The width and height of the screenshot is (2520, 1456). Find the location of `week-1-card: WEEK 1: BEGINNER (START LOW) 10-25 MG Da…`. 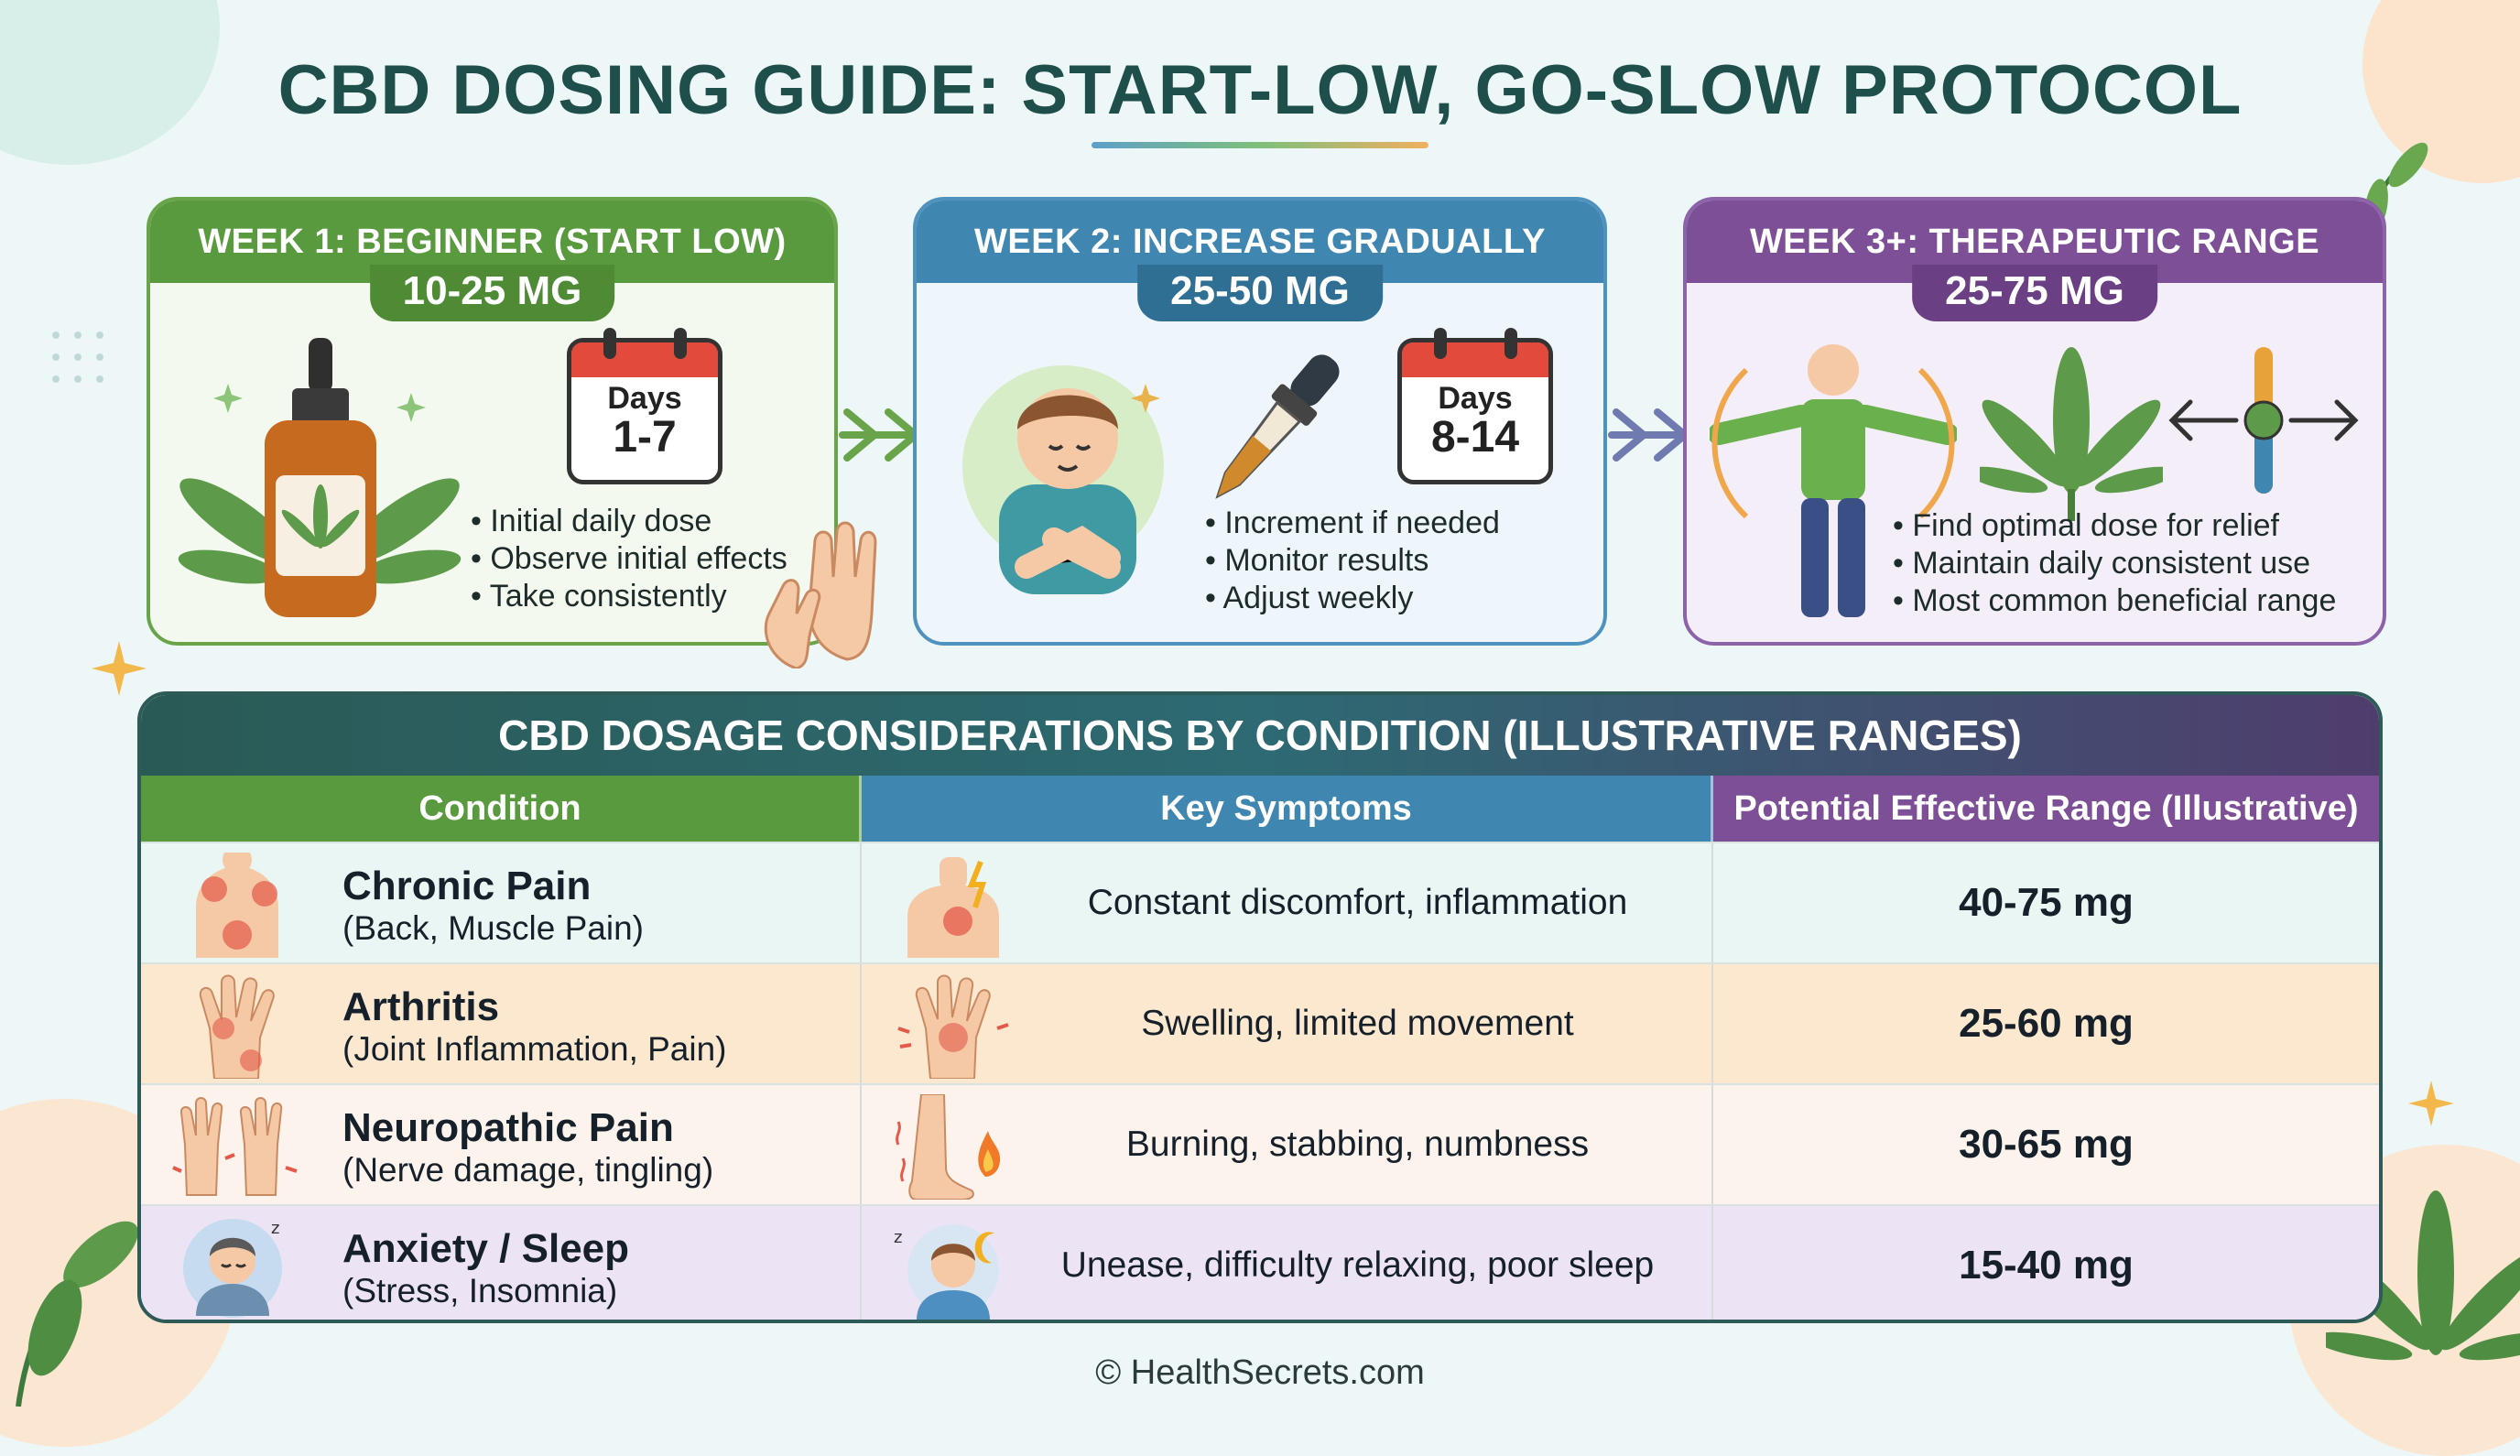

week-1-card: WEEK 1: BEGINNER (START LOW) 10-25 MG Da… is located at coordinates (492, 421).